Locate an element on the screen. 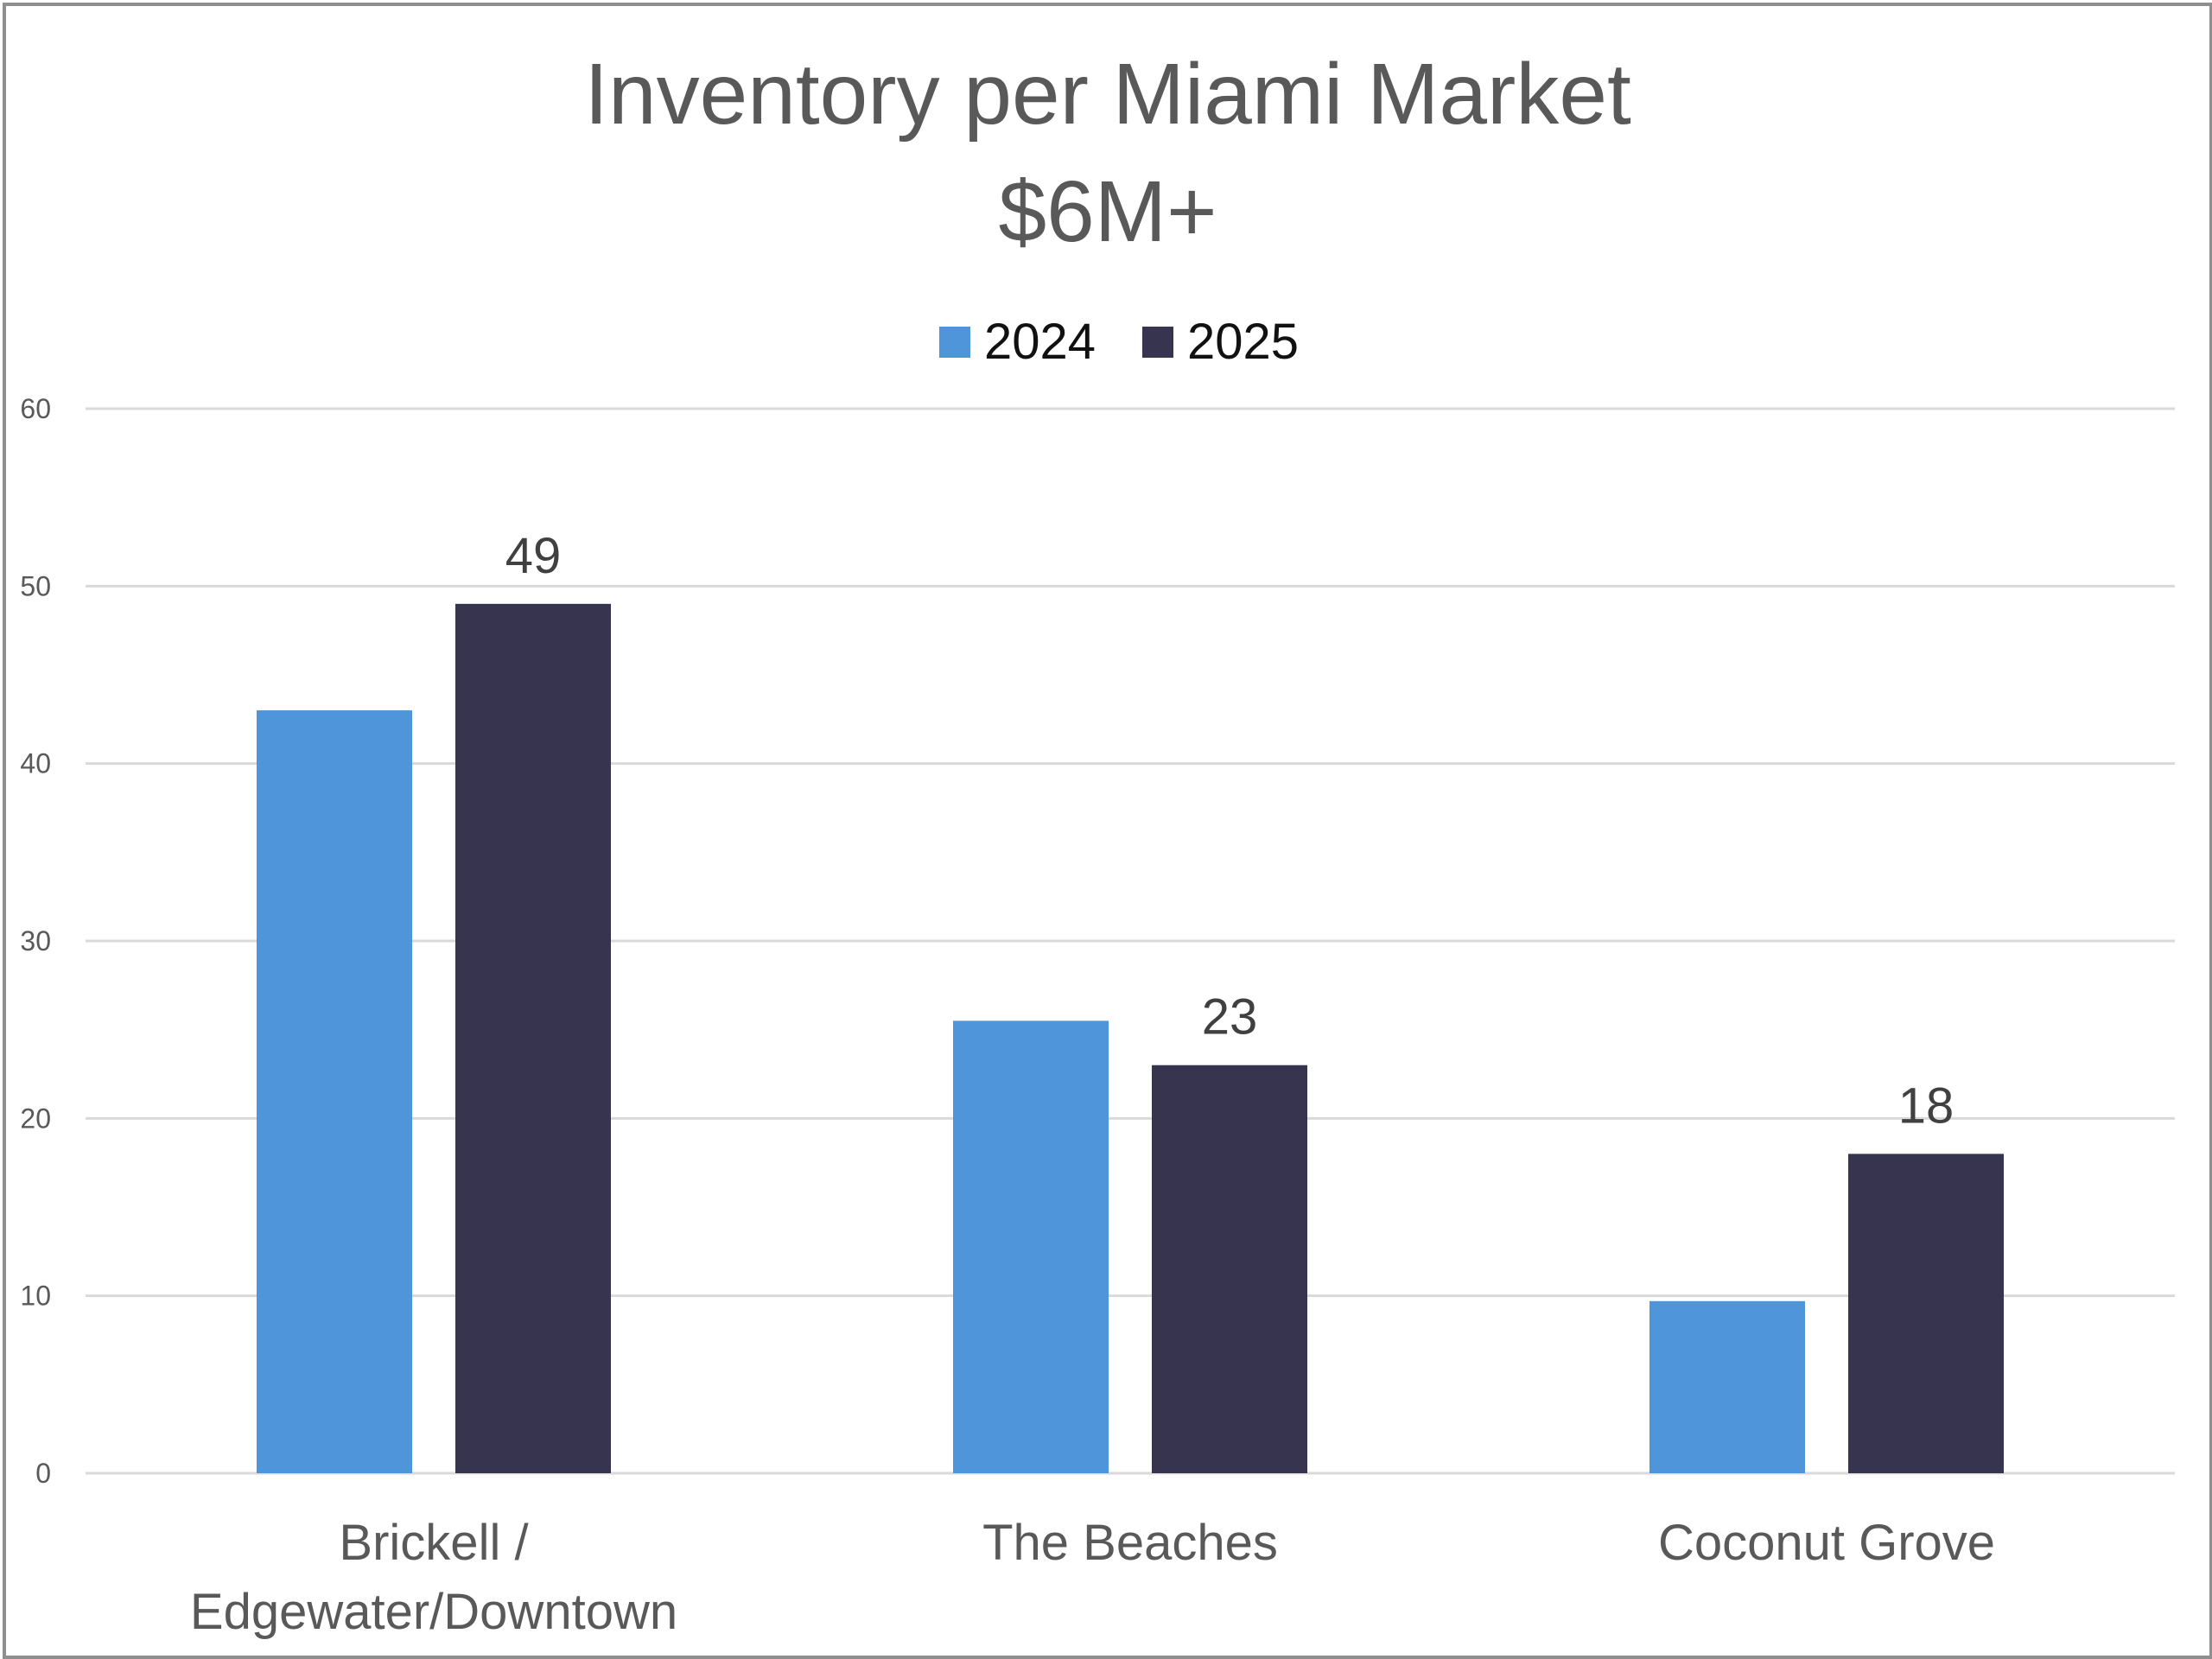  data-label-2025-1: 49 is located at coordinates (533, 556).